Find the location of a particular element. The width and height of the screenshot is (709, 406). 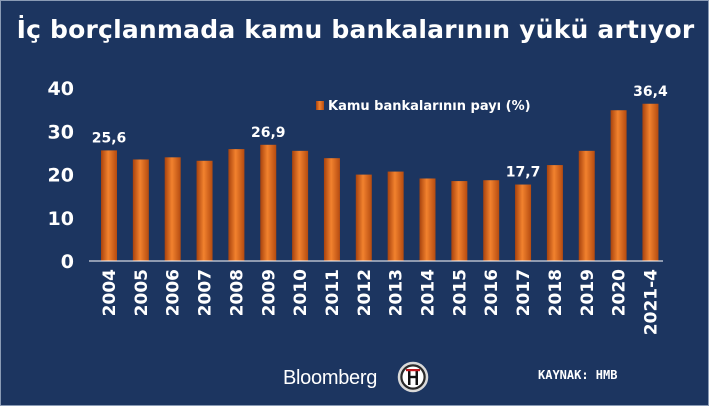

x-tick-label: 2021-4 is located at coordinates (651, 302).